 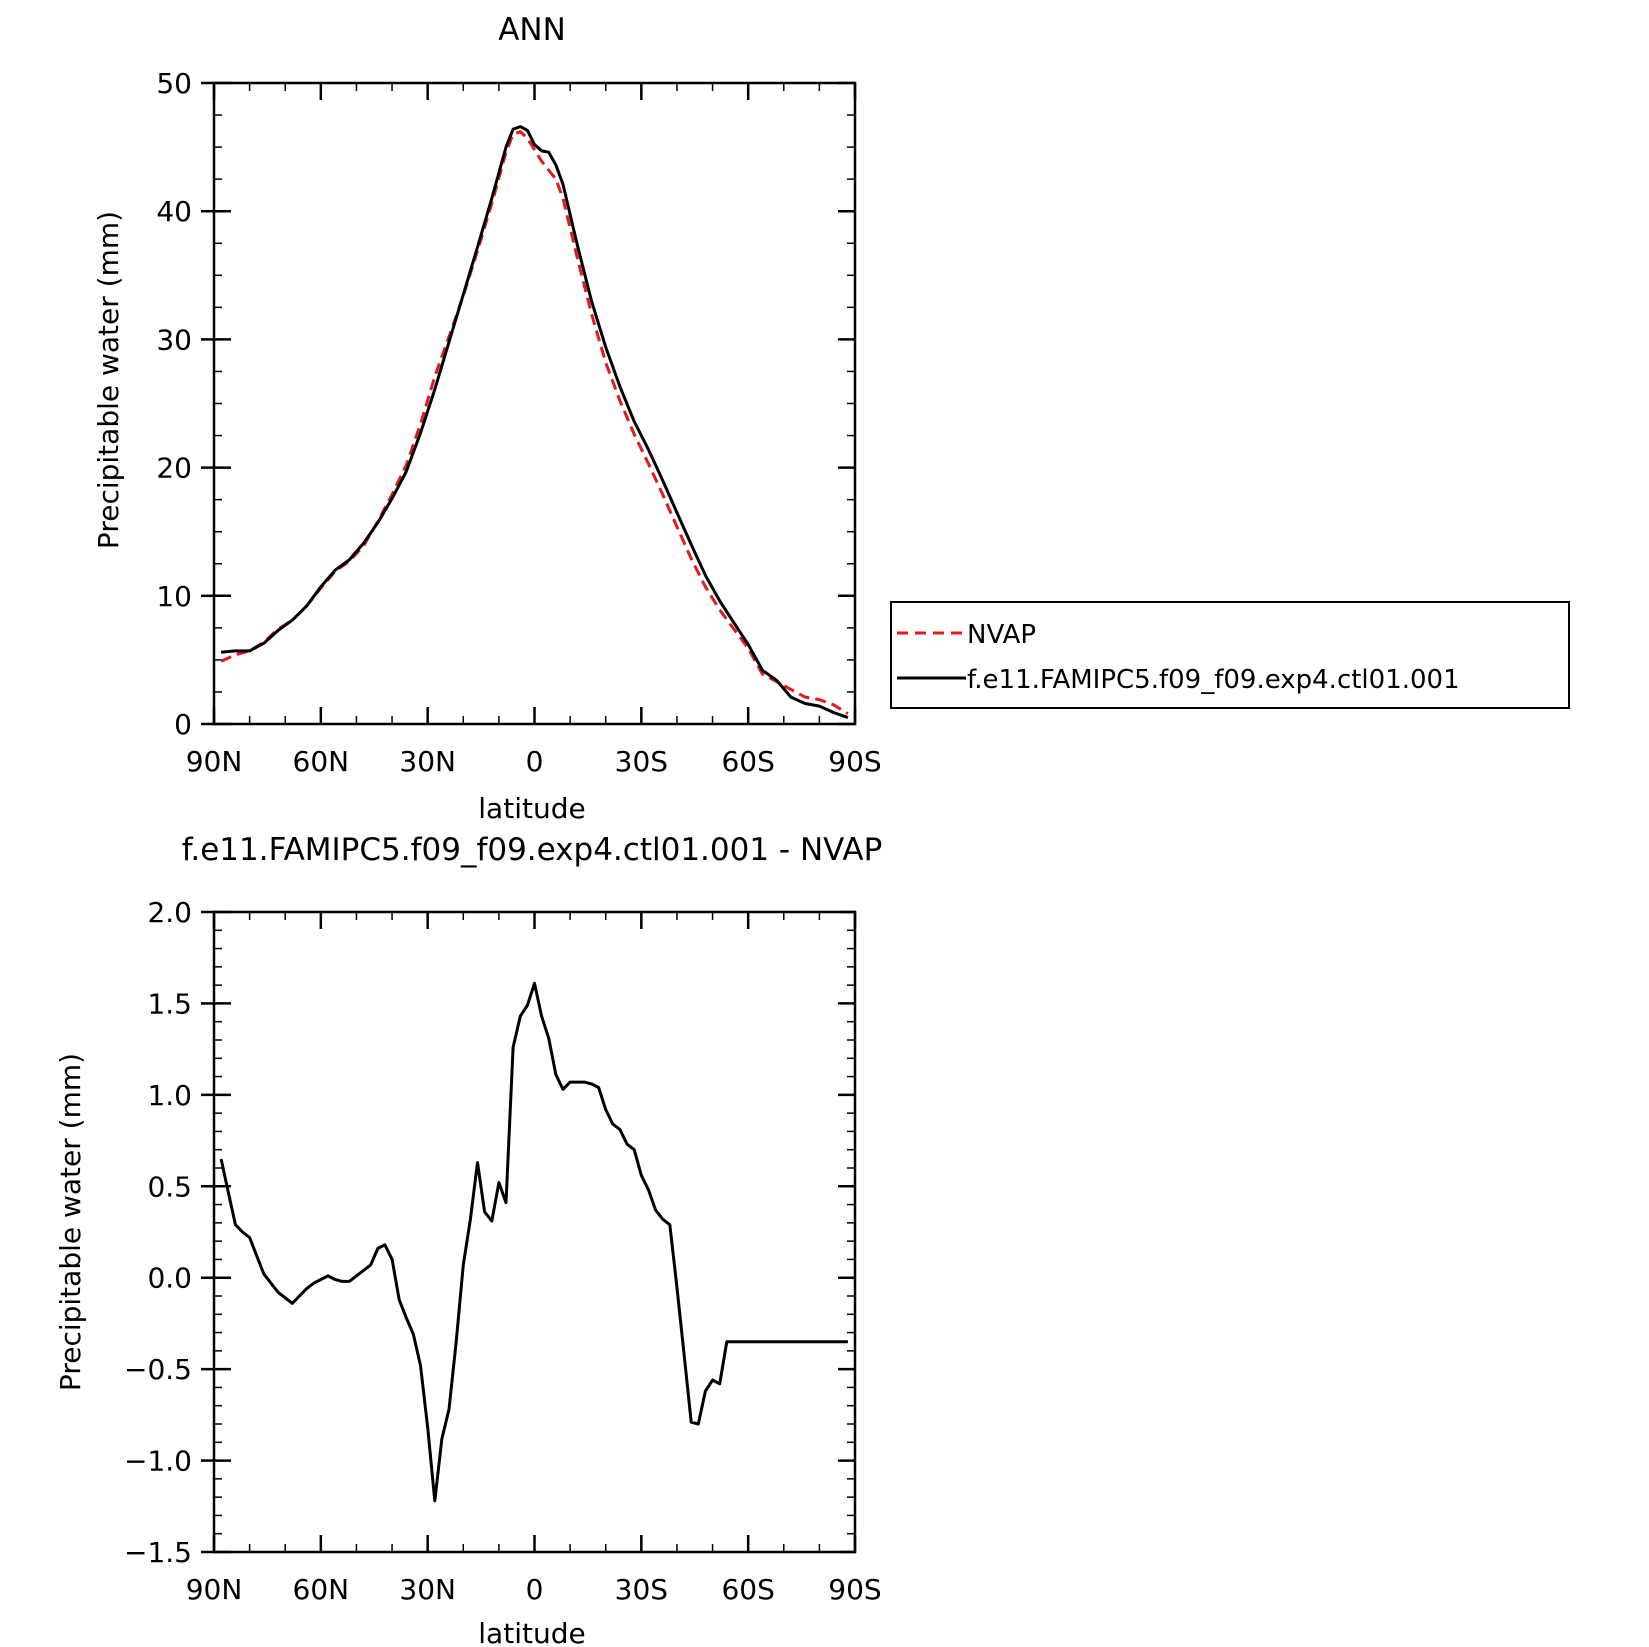 I want to click on bottom-y-tick-label: 1.5, so click(x=169, y=1003).